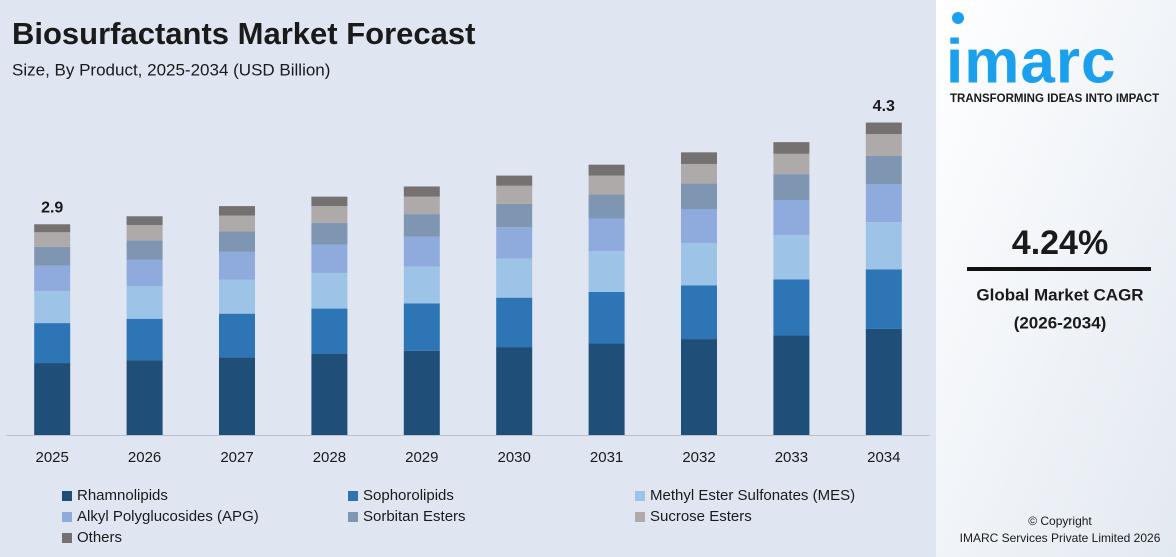  Describe the element at coordinates (236, 457) in the screenshot. I see `x-tick-label: 2027` at that location.